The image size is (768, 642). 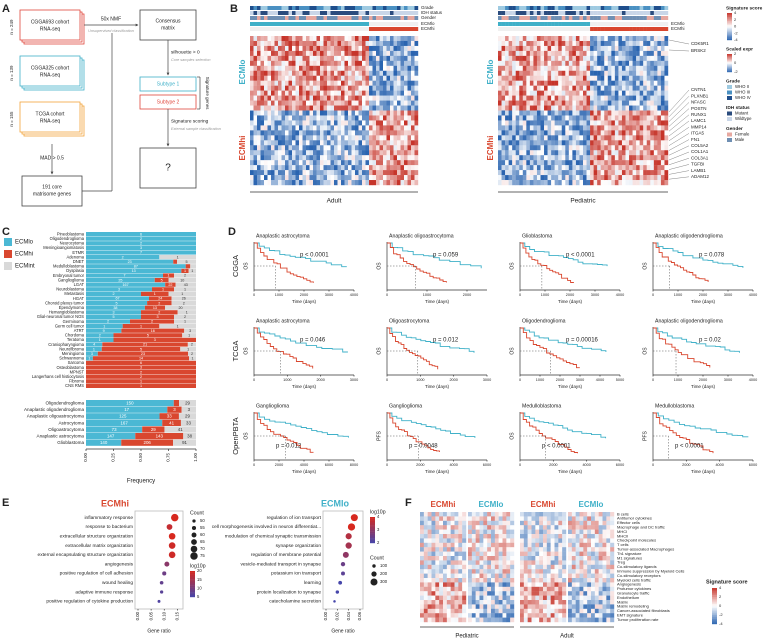 What do you see at coordinates (272, 406) in the screenshot?
I see `plot-title: Ganglioglioma` at bounding box center [272, 406].